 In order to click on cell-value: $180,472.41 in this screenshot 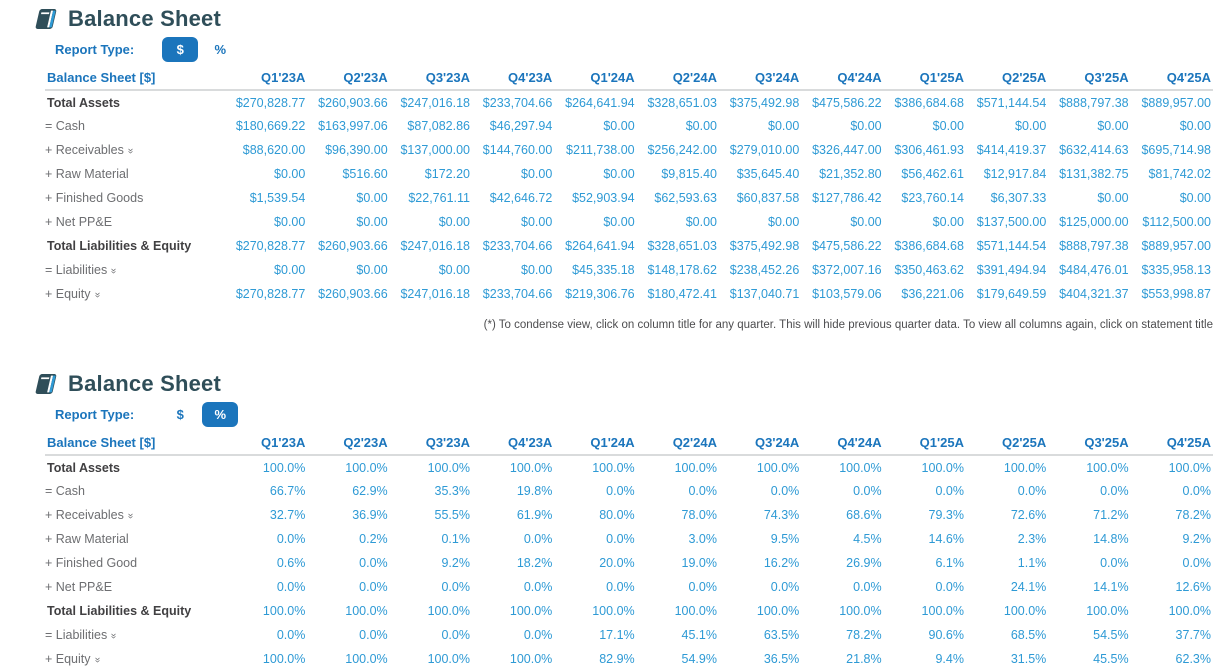, I will do `click(682, 294)`.